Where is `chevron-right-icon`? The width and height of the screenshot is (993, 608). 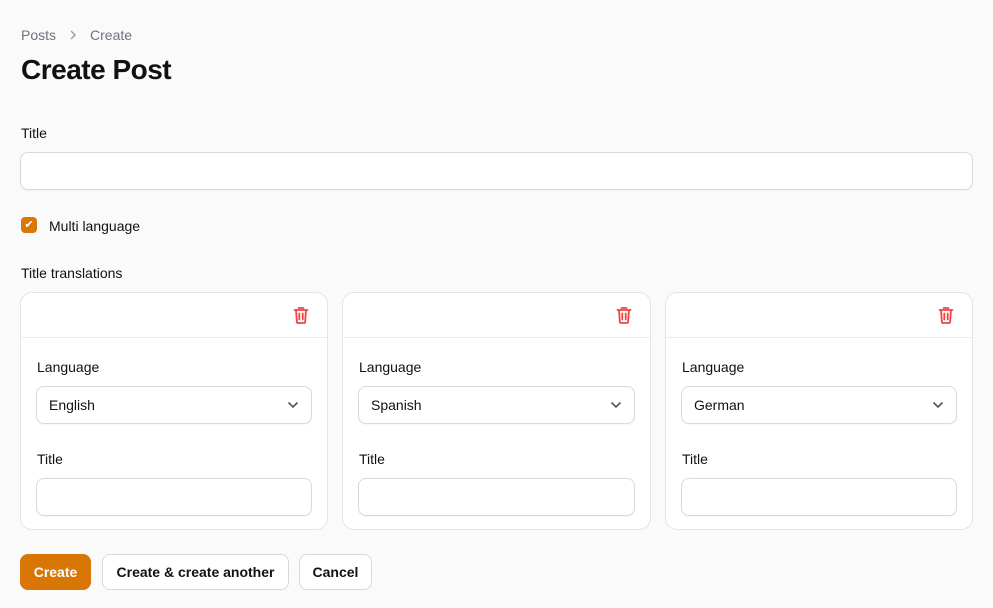
chevron-right-icon is located at coordinates (73, 35).